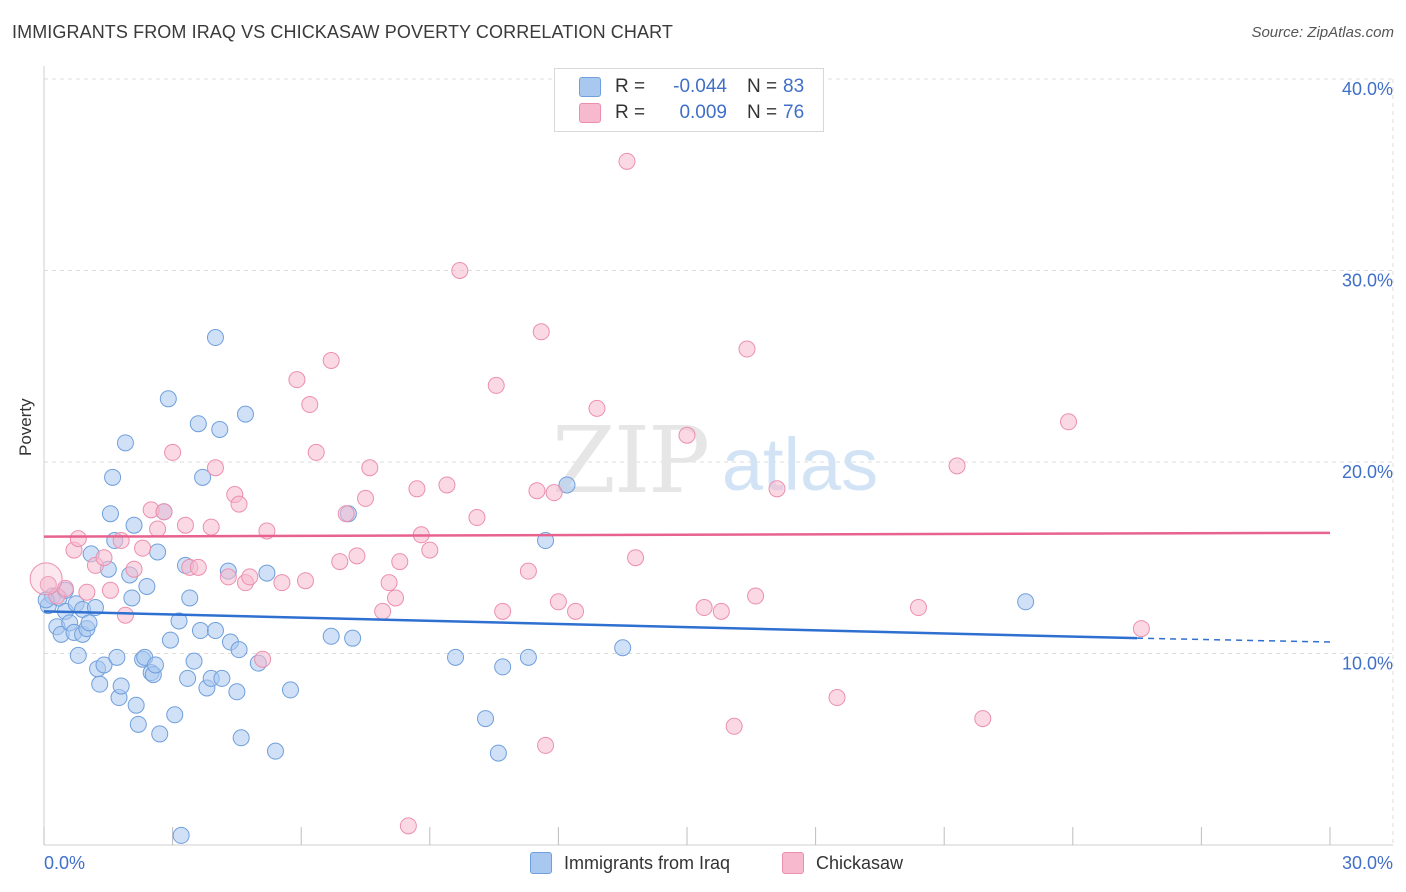 This screenshot has height=892, width=1406. I want to click on legend-n-value: 76, so click(794, 112).